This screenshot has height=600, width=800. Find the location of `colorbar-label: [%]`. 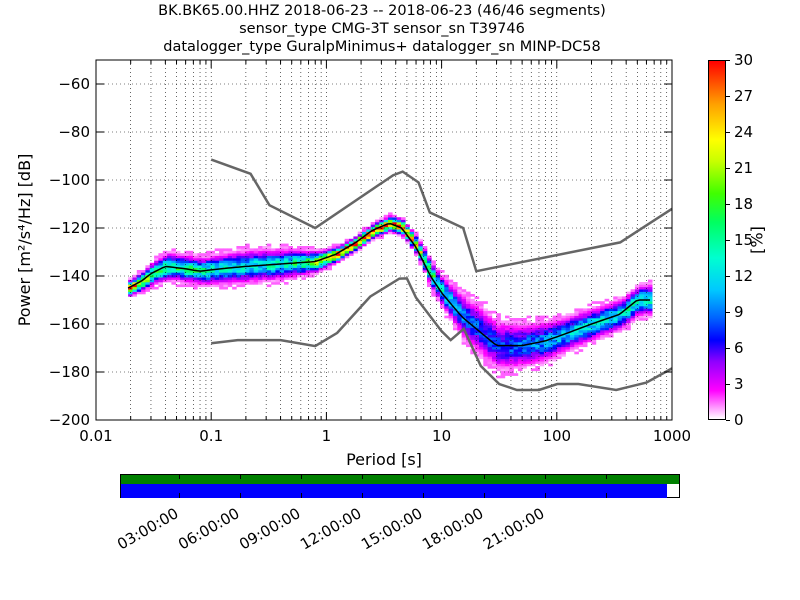

colorbar-label: [%] is located at coordinates (757, 240).